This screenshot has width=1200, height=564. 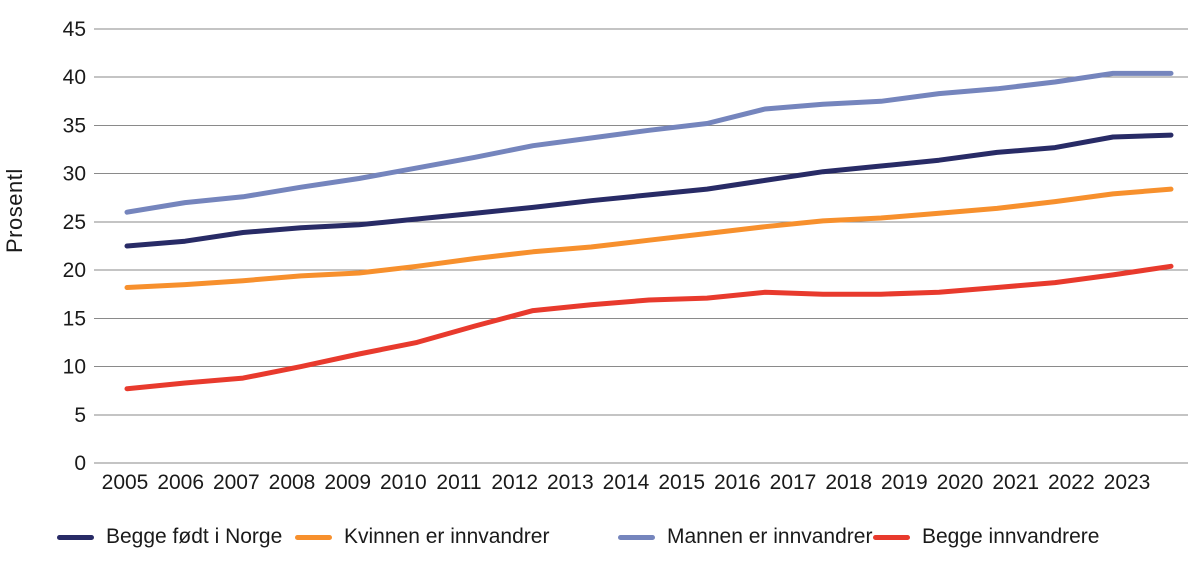 I want to click on y-tick-label: 20, so click(x=74, y=270).